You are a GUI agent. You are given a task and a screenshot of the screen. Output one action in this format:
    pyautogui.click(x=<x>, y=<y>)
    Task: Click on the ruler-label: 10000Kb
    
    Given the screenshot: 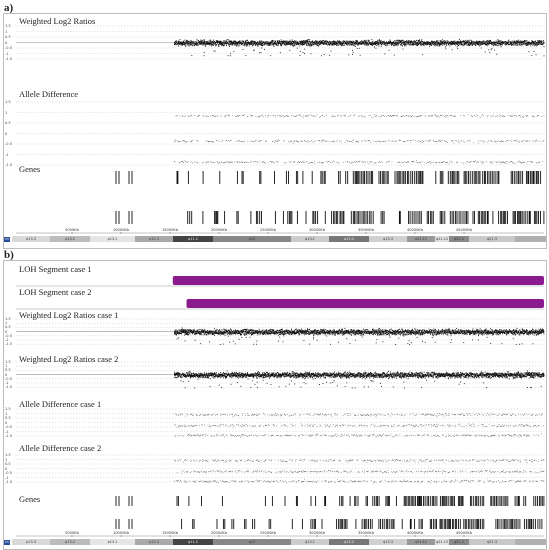 What is the action you would take?
    pyautogui.click(x=121, y=533)
    